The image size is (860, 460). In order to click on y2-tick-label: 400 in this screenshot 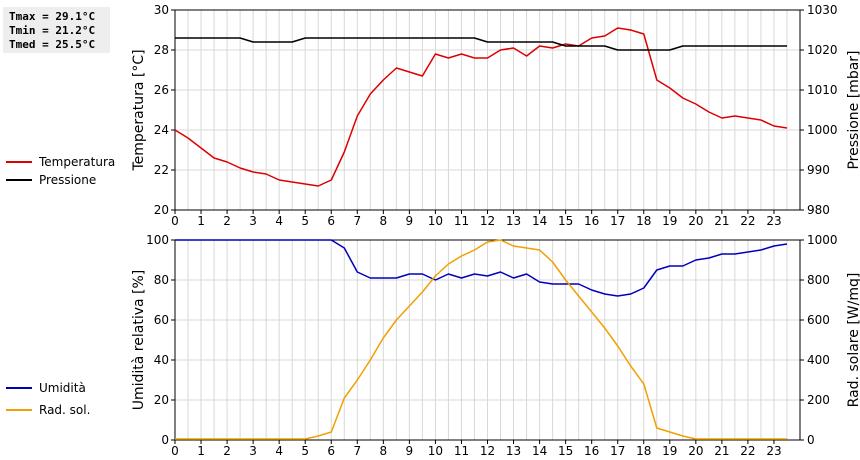, I will do `click(818, 360)`.